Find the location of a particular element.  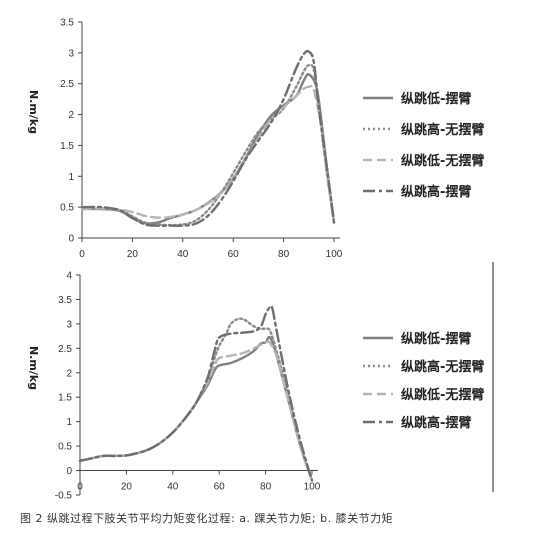

chart2-legend-label: 纵跳高-无摆臂 is located at coordinates (442, 367).